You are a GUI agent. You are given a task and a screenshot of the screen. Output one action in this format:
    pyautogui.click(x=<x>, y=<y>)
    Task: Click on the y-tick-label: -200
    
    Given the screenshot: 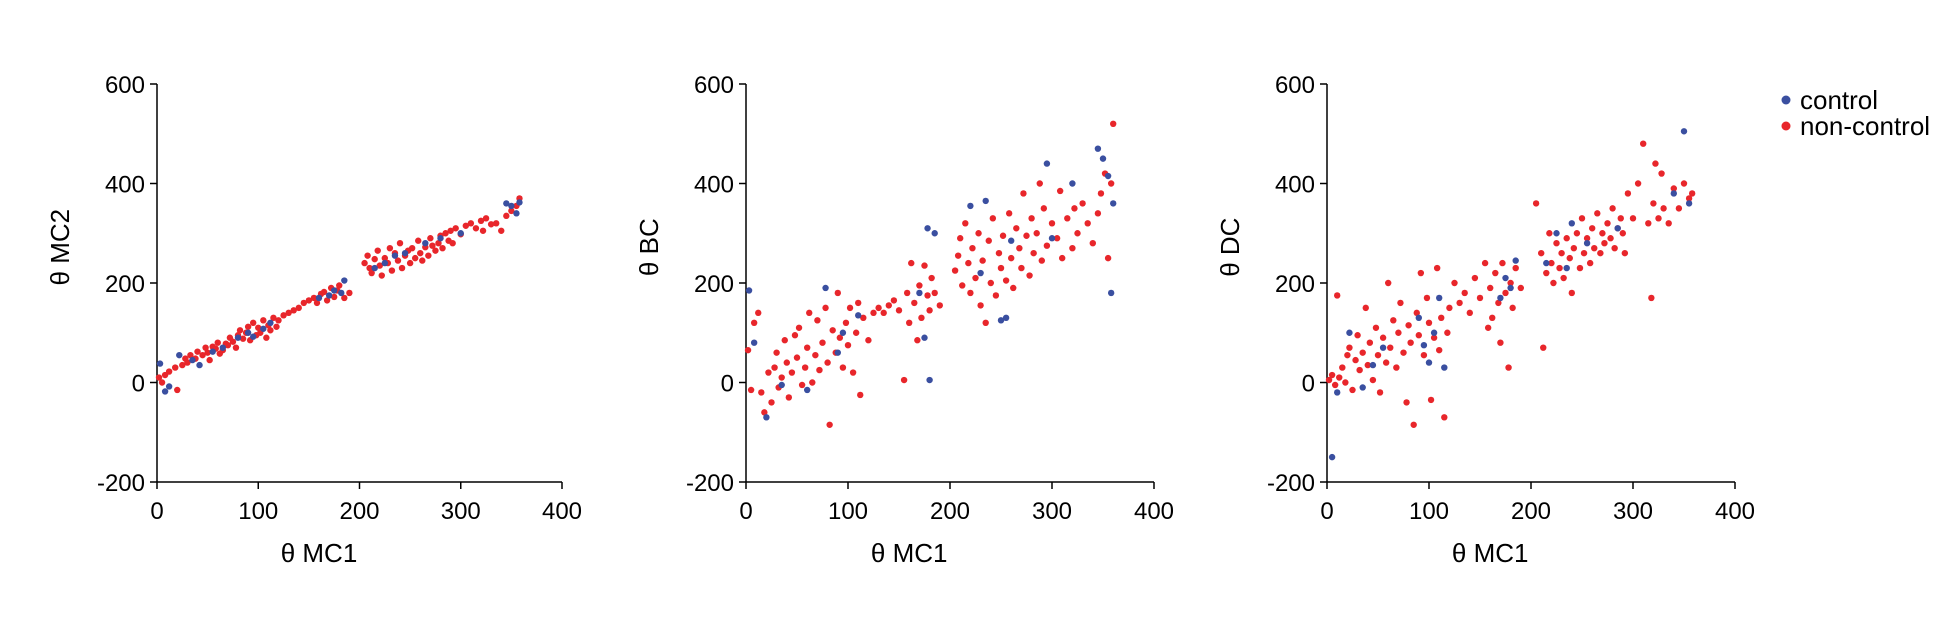 What is the action you would take?
    pyautogui.click(x=121, y=483)
    